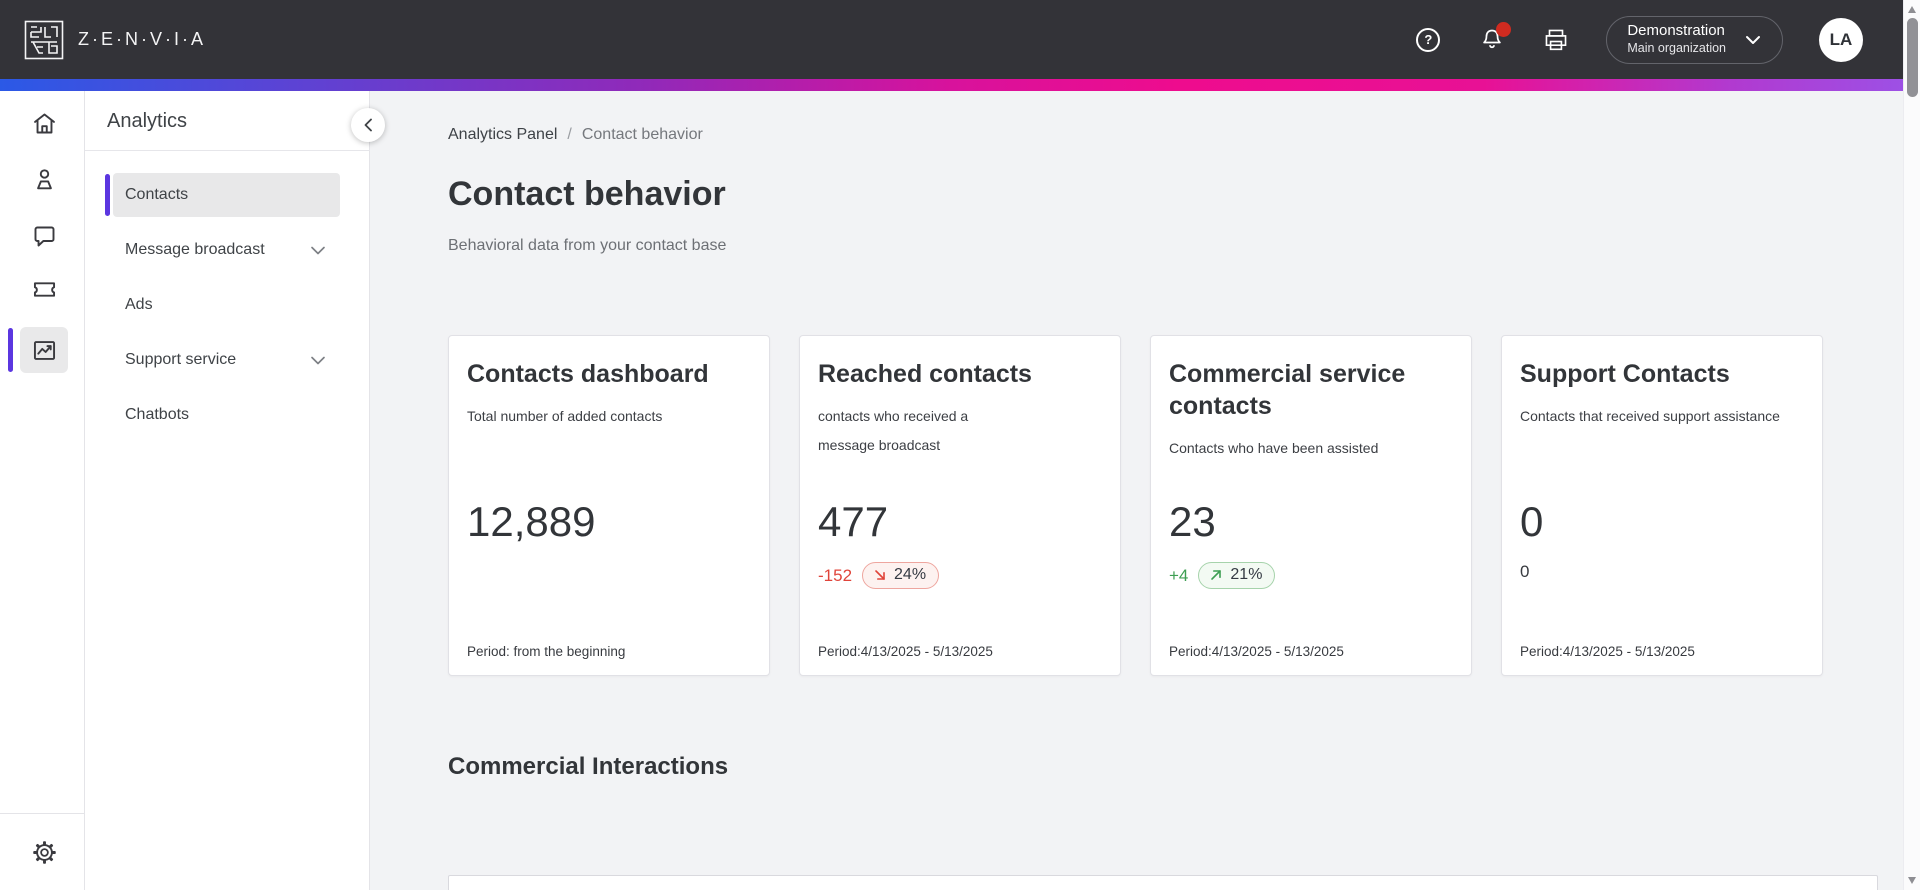  I want to click on help-question-glyph: ?, so click(1428, 39).